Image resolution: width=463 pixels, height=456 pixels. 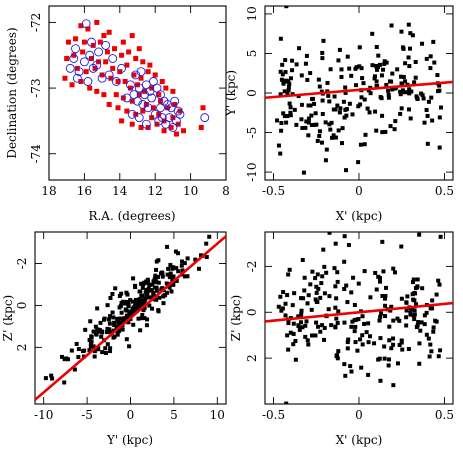 I want to click on y-tick-label: 2, so click(x=22, y=348).